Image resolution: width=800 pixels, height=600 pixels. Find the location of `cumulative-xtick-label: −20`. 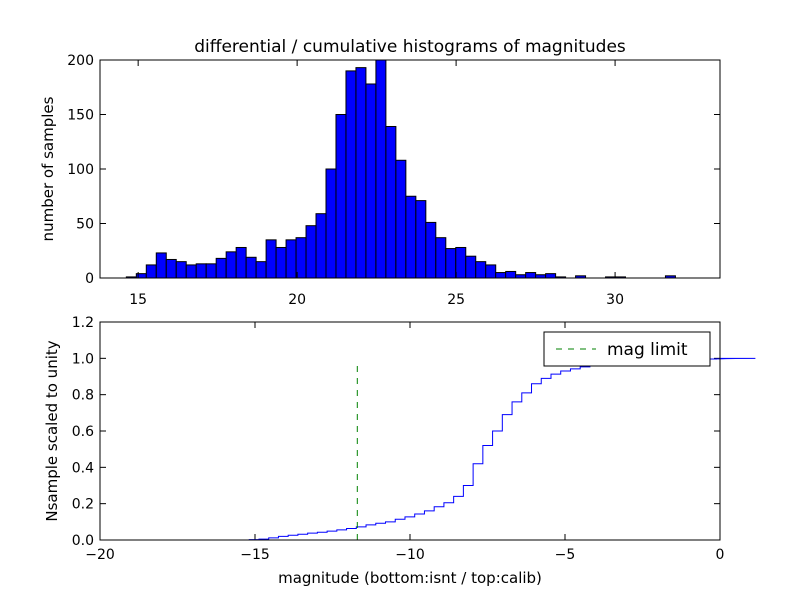

cumulative-xtick-label: −20 is located at coordinates (100, 555).